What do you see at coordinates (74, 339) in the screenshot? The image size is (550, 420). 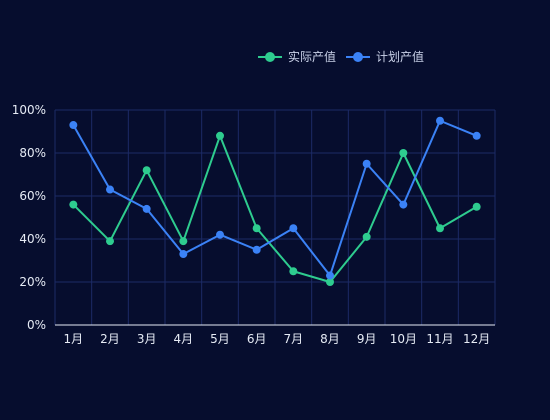 I see `x-tick-label: 1月` at bounding box center [74, 339].